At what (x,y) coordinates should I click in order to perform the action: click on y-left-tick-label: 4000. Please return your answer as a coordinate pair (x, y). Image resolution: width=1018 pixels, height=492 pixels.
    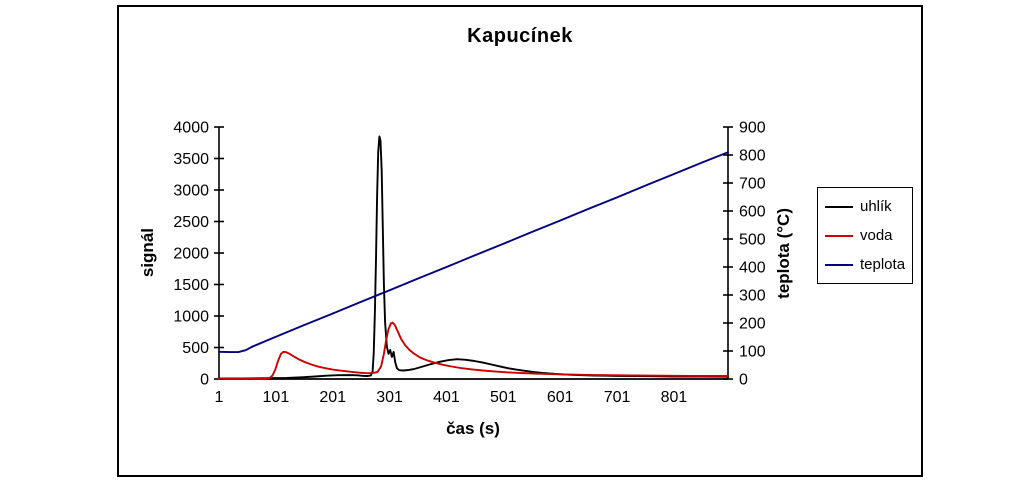
    Looking at the image, I should click on (191, 128).